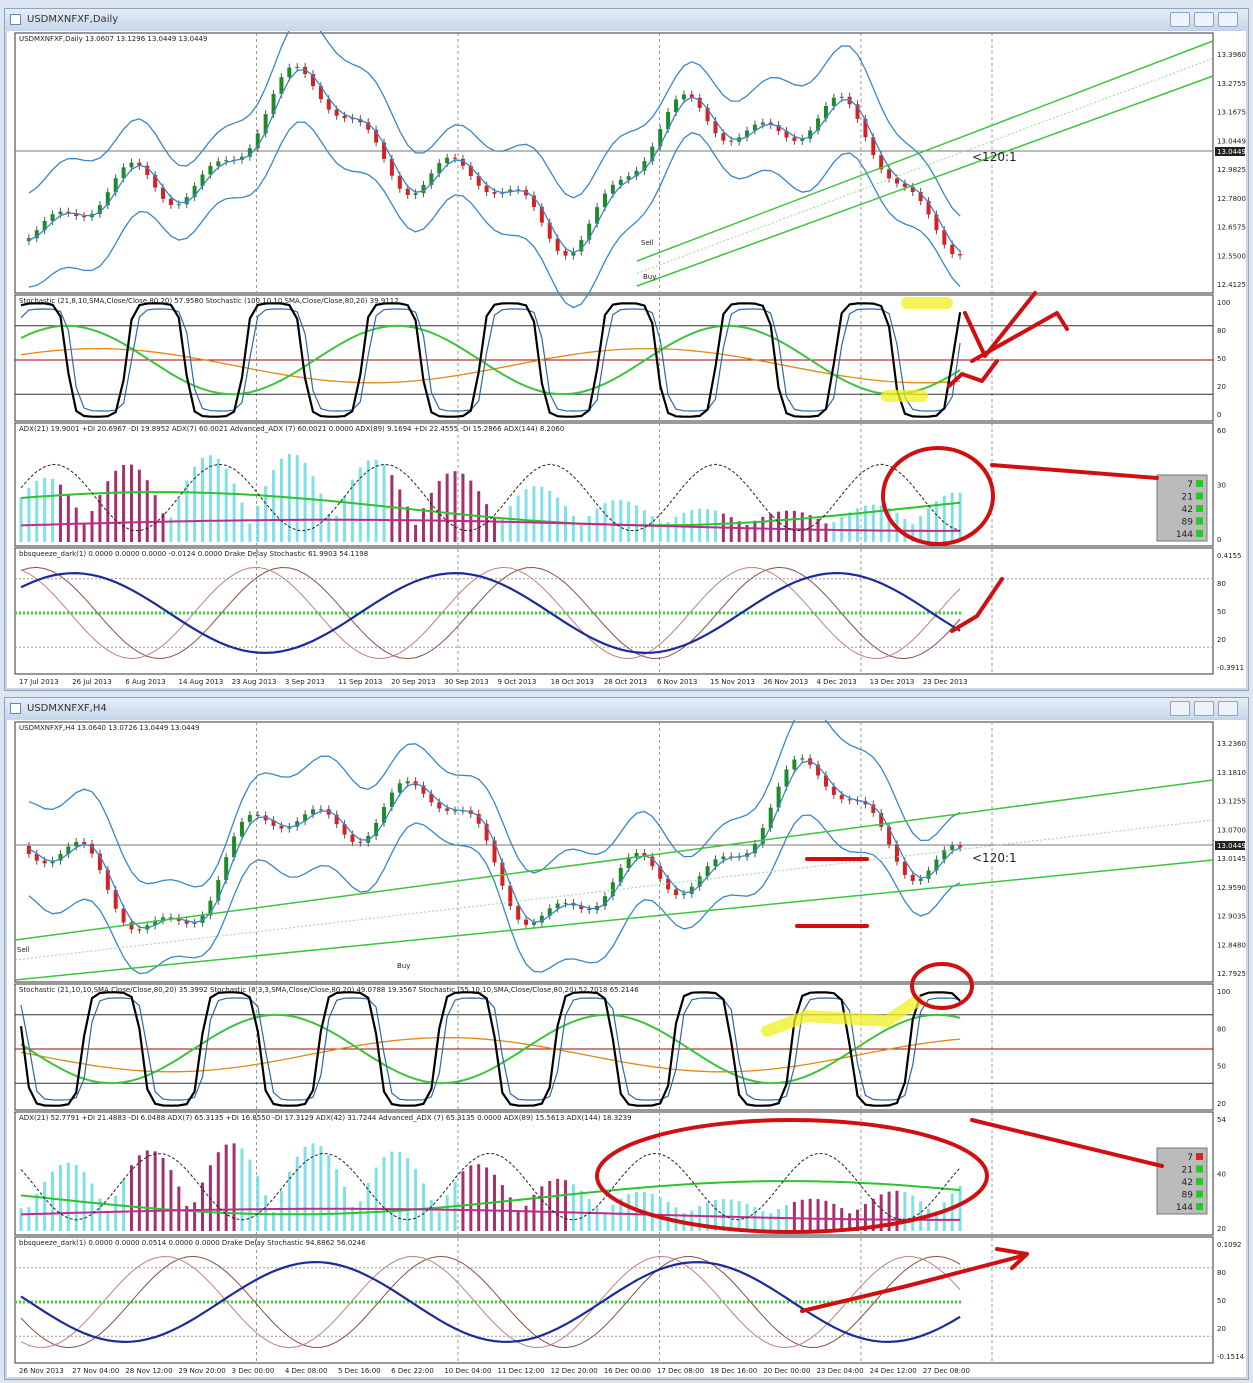 This screenshot has height=1383, width=1253. Describe the element at coordinates (1221, 1229) in the screenshot. I see `scale-label: 20` at that location.